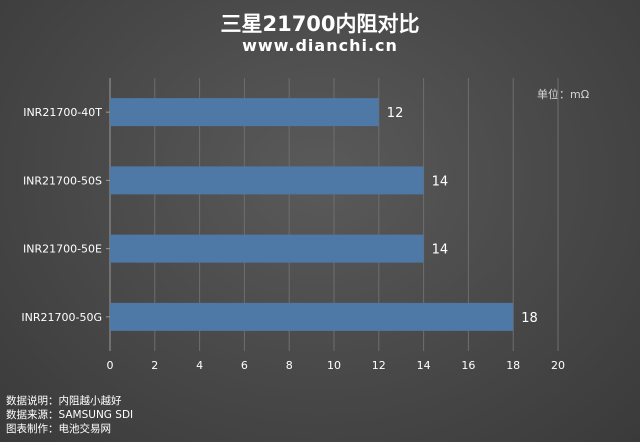  Describe the element at coordinates (90, 401) in the screenshot. I see `note-description-value: 内阻越小越好` at that location.